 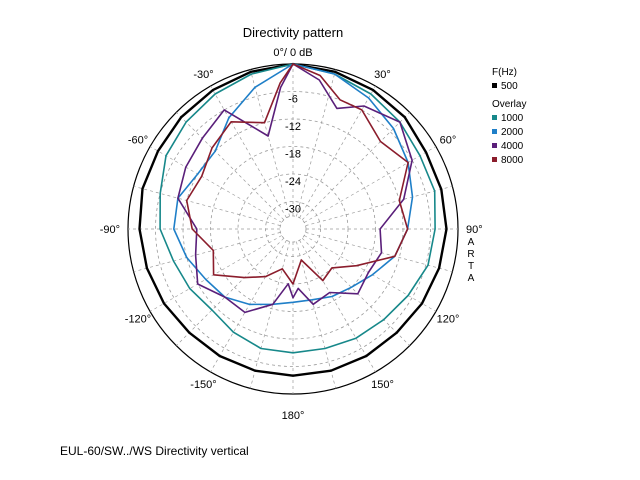 What do you see at coordinates (512, 146) in the screenshot?
I see `legend-item-4000: 4000` at bounding box center [512, 146].